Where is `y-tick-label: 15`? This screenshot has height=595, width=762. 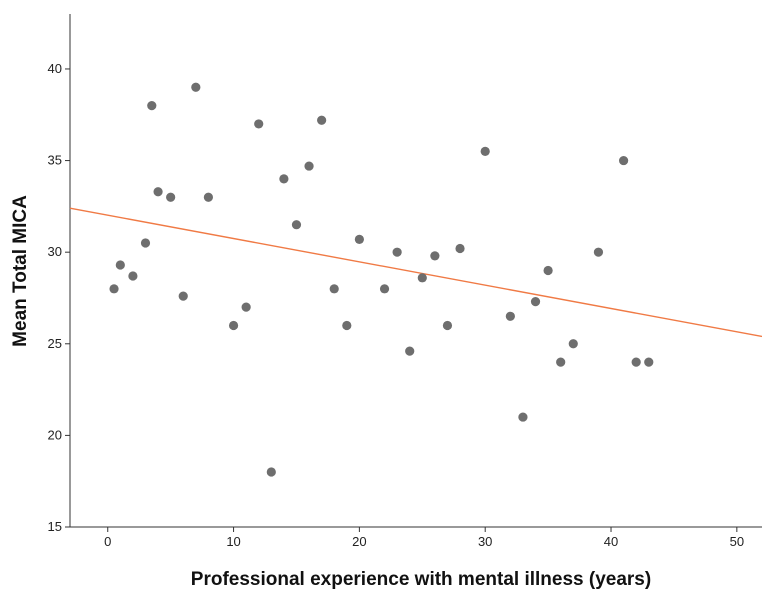 y-tick-label: 15 is located at coordinates (55, 526).